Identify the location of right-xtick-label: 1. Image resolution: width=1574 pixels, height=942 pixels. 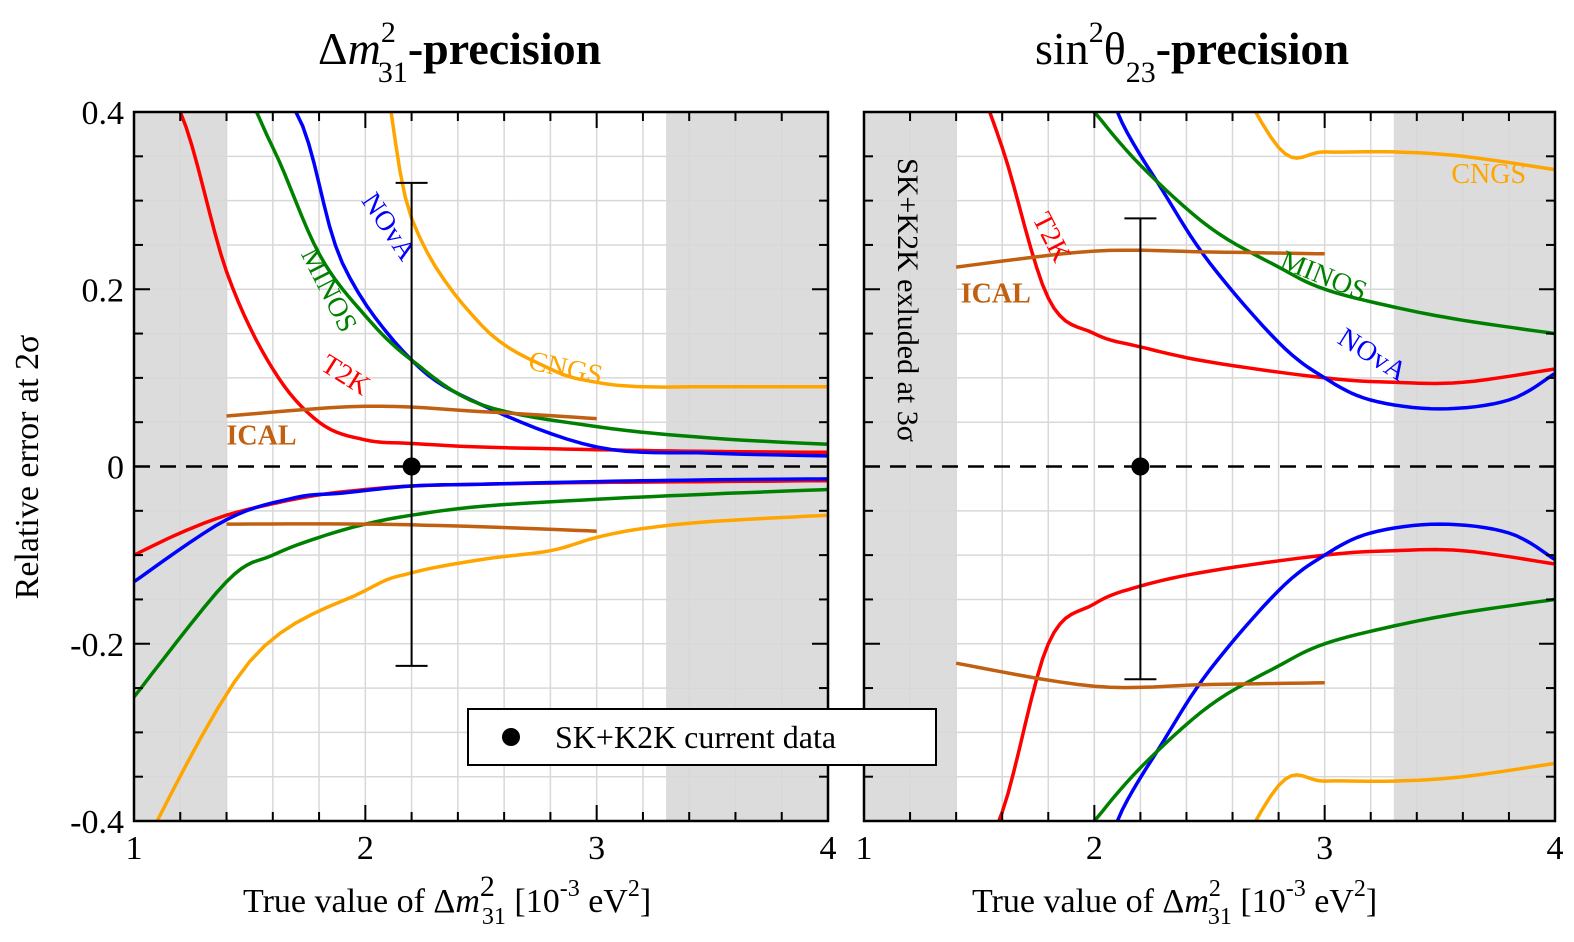
(864, 848).